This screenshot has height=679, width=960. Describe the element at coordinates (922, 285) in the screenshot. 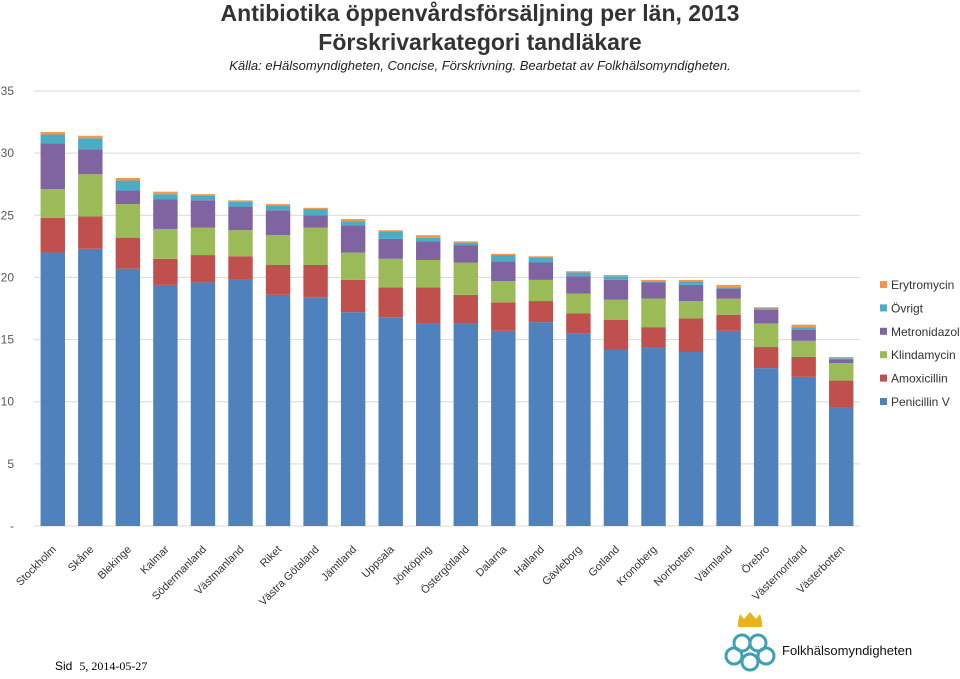

I see `legend-label: Erytromycin` at that location.